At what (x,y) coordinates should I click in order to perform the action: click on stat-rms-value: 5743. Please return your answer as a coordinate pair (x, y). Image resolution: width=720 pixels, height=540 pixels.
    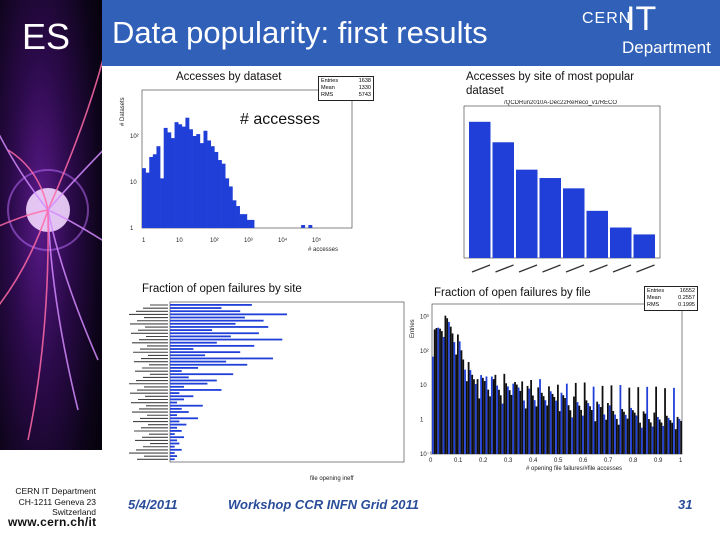
    Looking at the image, I should click on (364, 95).